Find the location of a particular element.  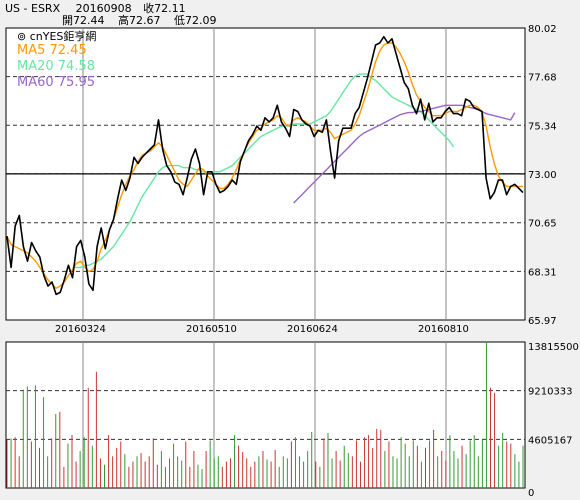

price-y-tick: 70.65 is located at coordinates (542, 224).